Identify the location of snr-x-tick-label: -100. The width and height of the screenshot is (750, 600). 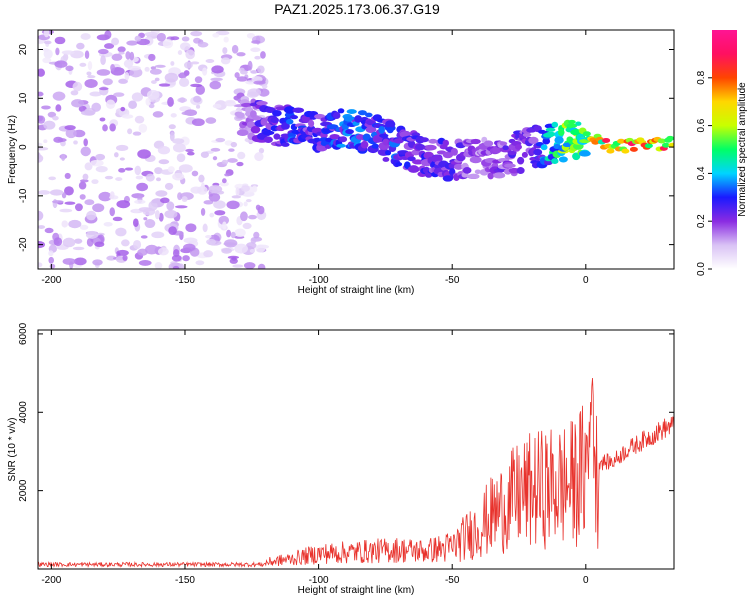
(319, 580).